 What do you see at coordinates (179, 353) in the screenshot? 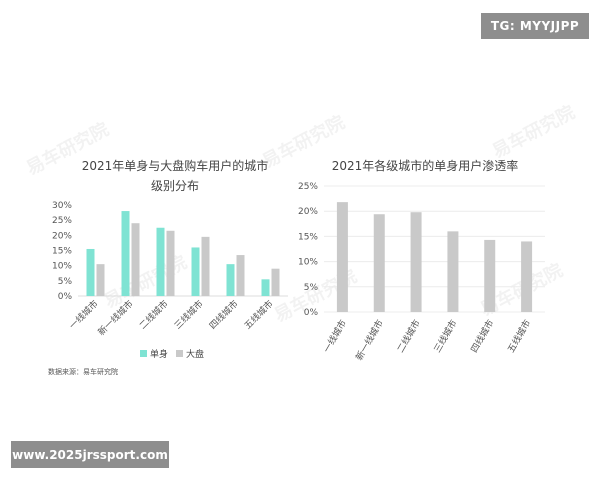
I see `legend-swatch-overall` at bounding box center [179, 353].